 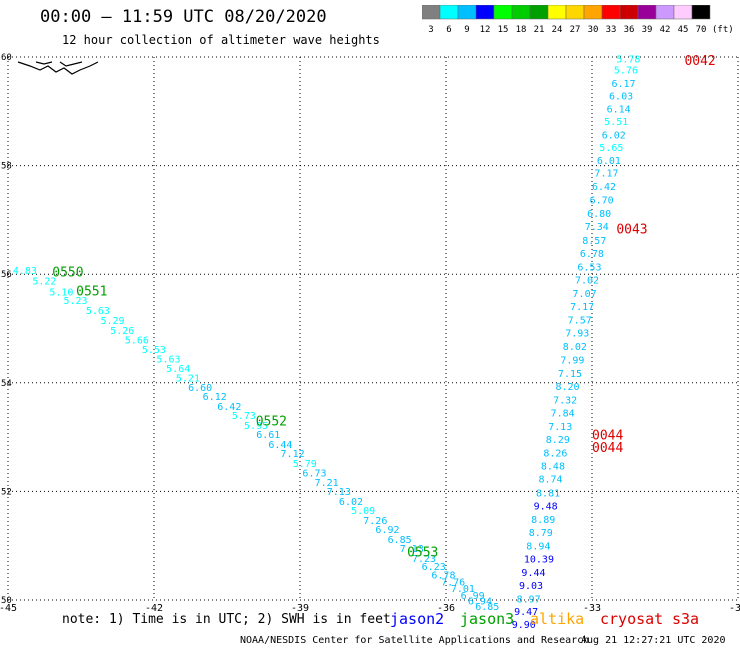 I want to click on swh-point-cryosat: 6.02, so click(x=614, y=135).